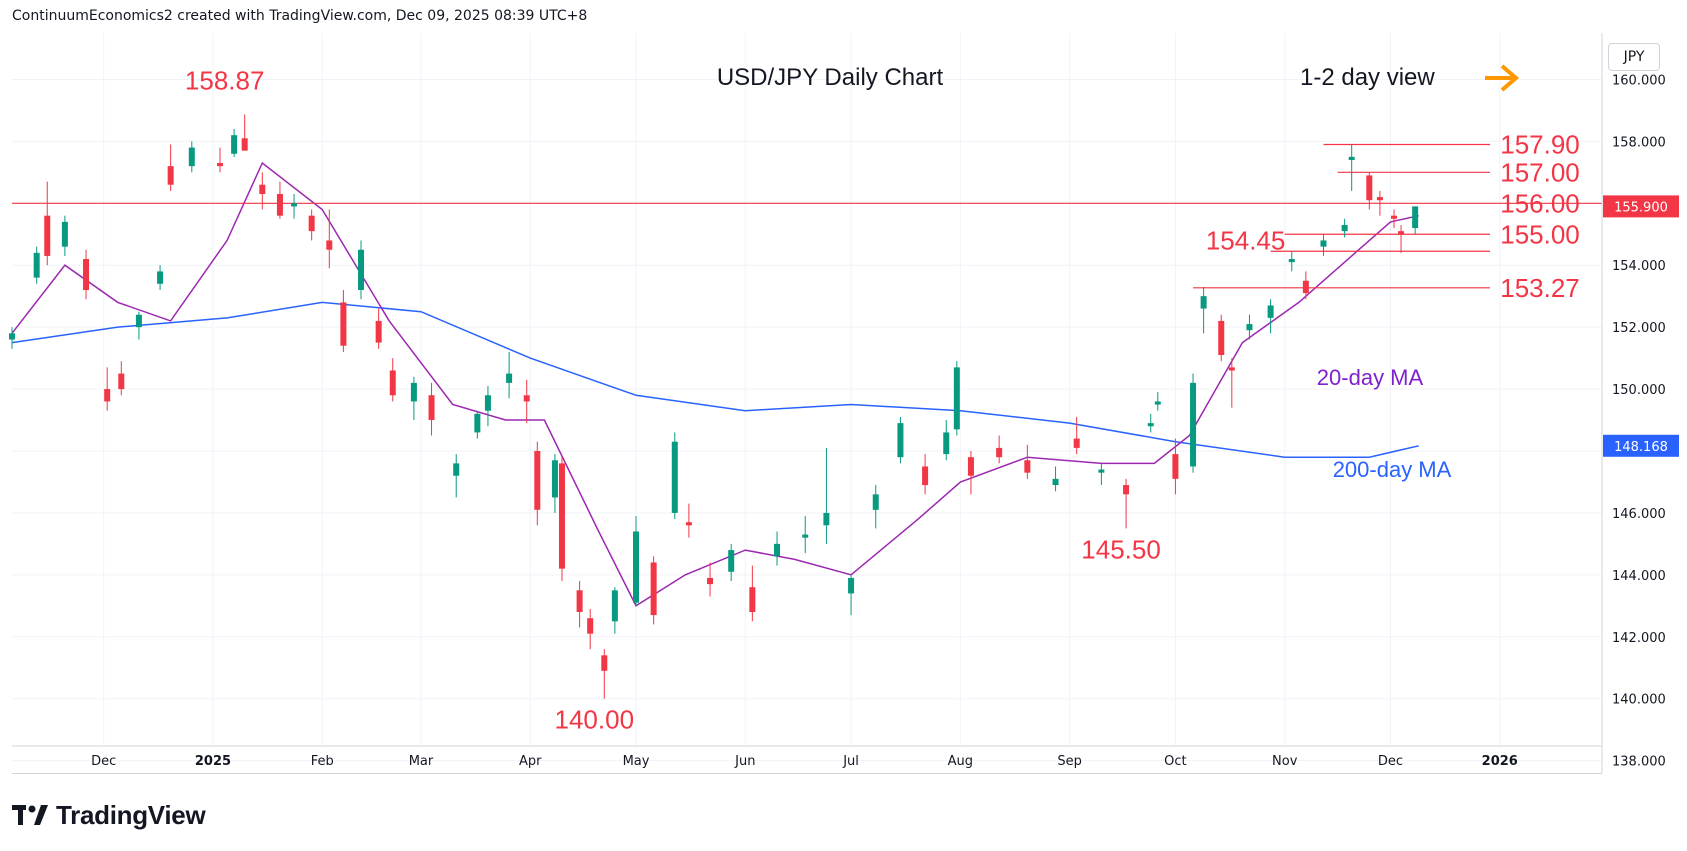  What do you see at coordinates (1639, 762) in the screenshot?
I see `price-tick-label: 138.000` at bounding box center [1639, 762].